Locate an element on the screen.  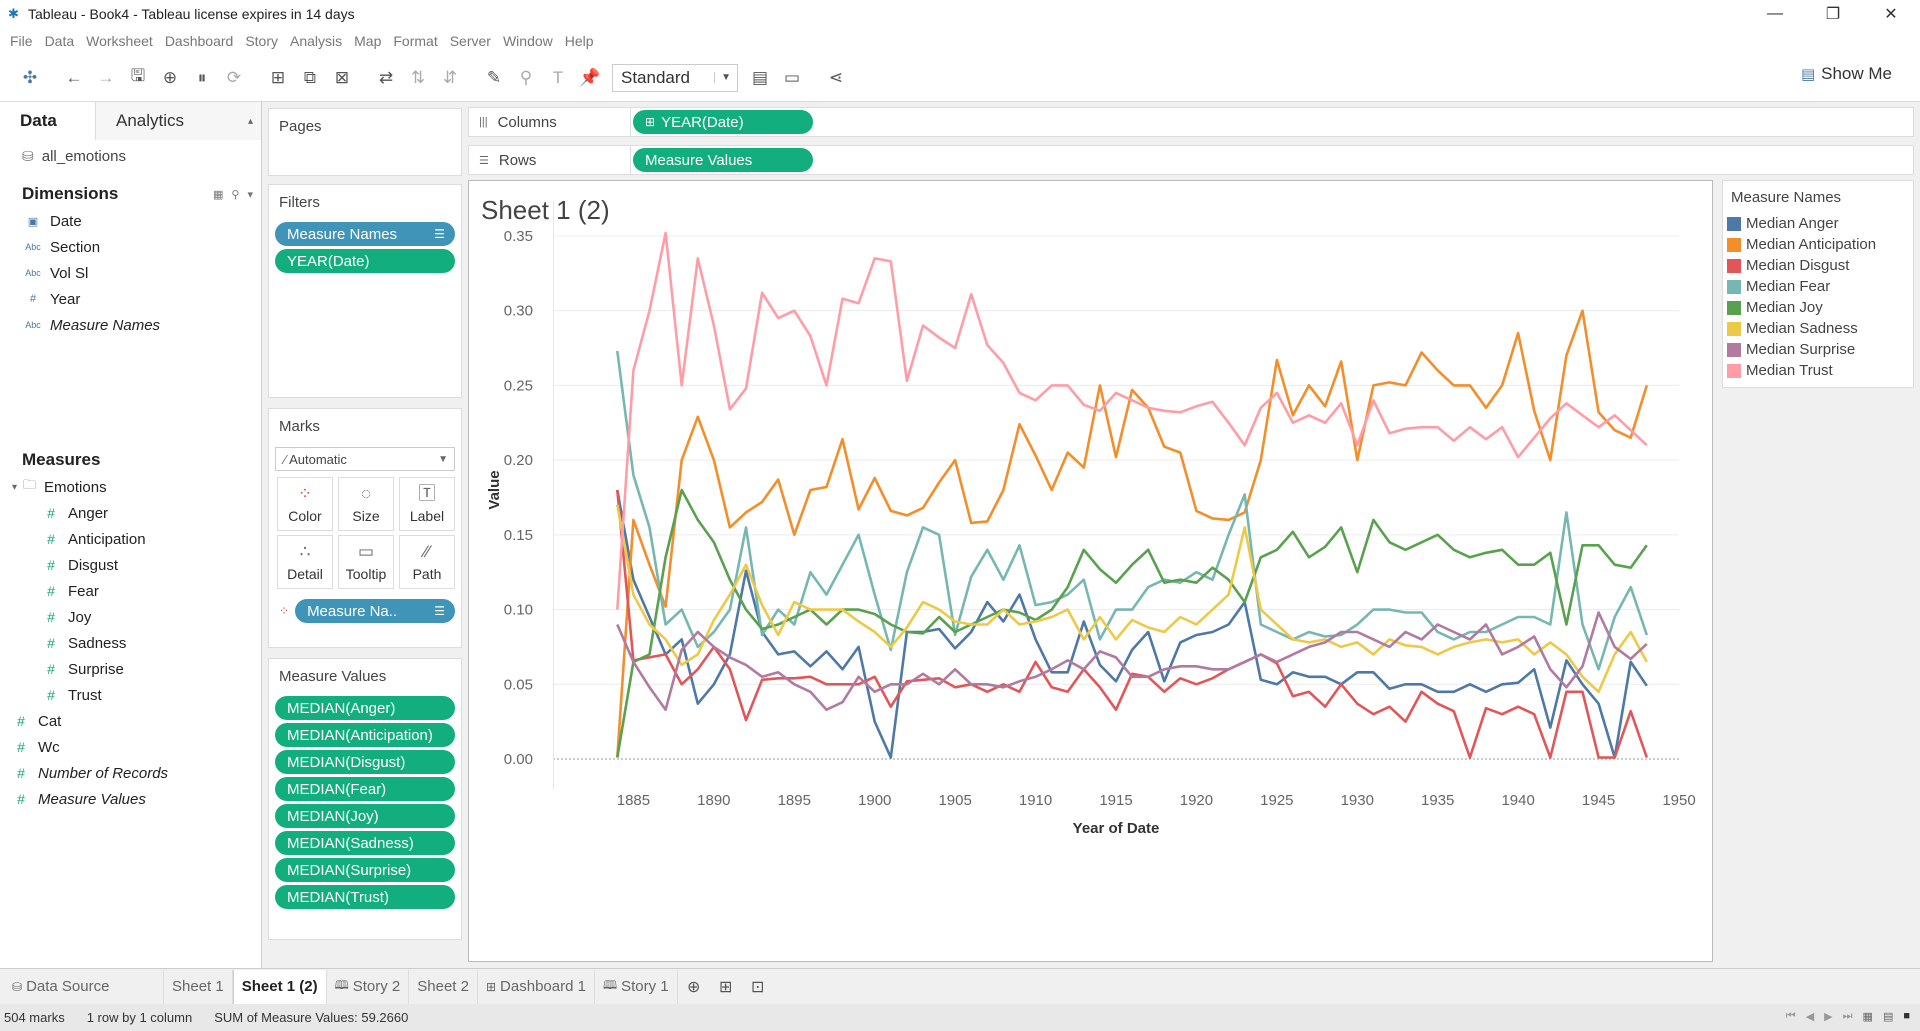
series-line-median-joy is located at coordinates (1132, 623).